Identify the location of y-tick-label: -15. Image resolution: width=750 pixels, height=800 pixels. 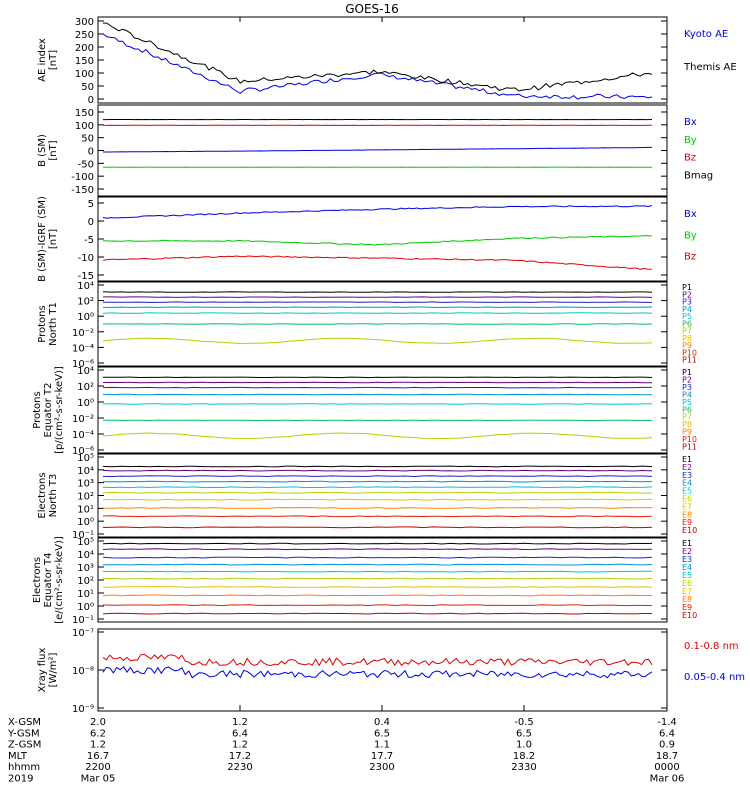
(86, 276).